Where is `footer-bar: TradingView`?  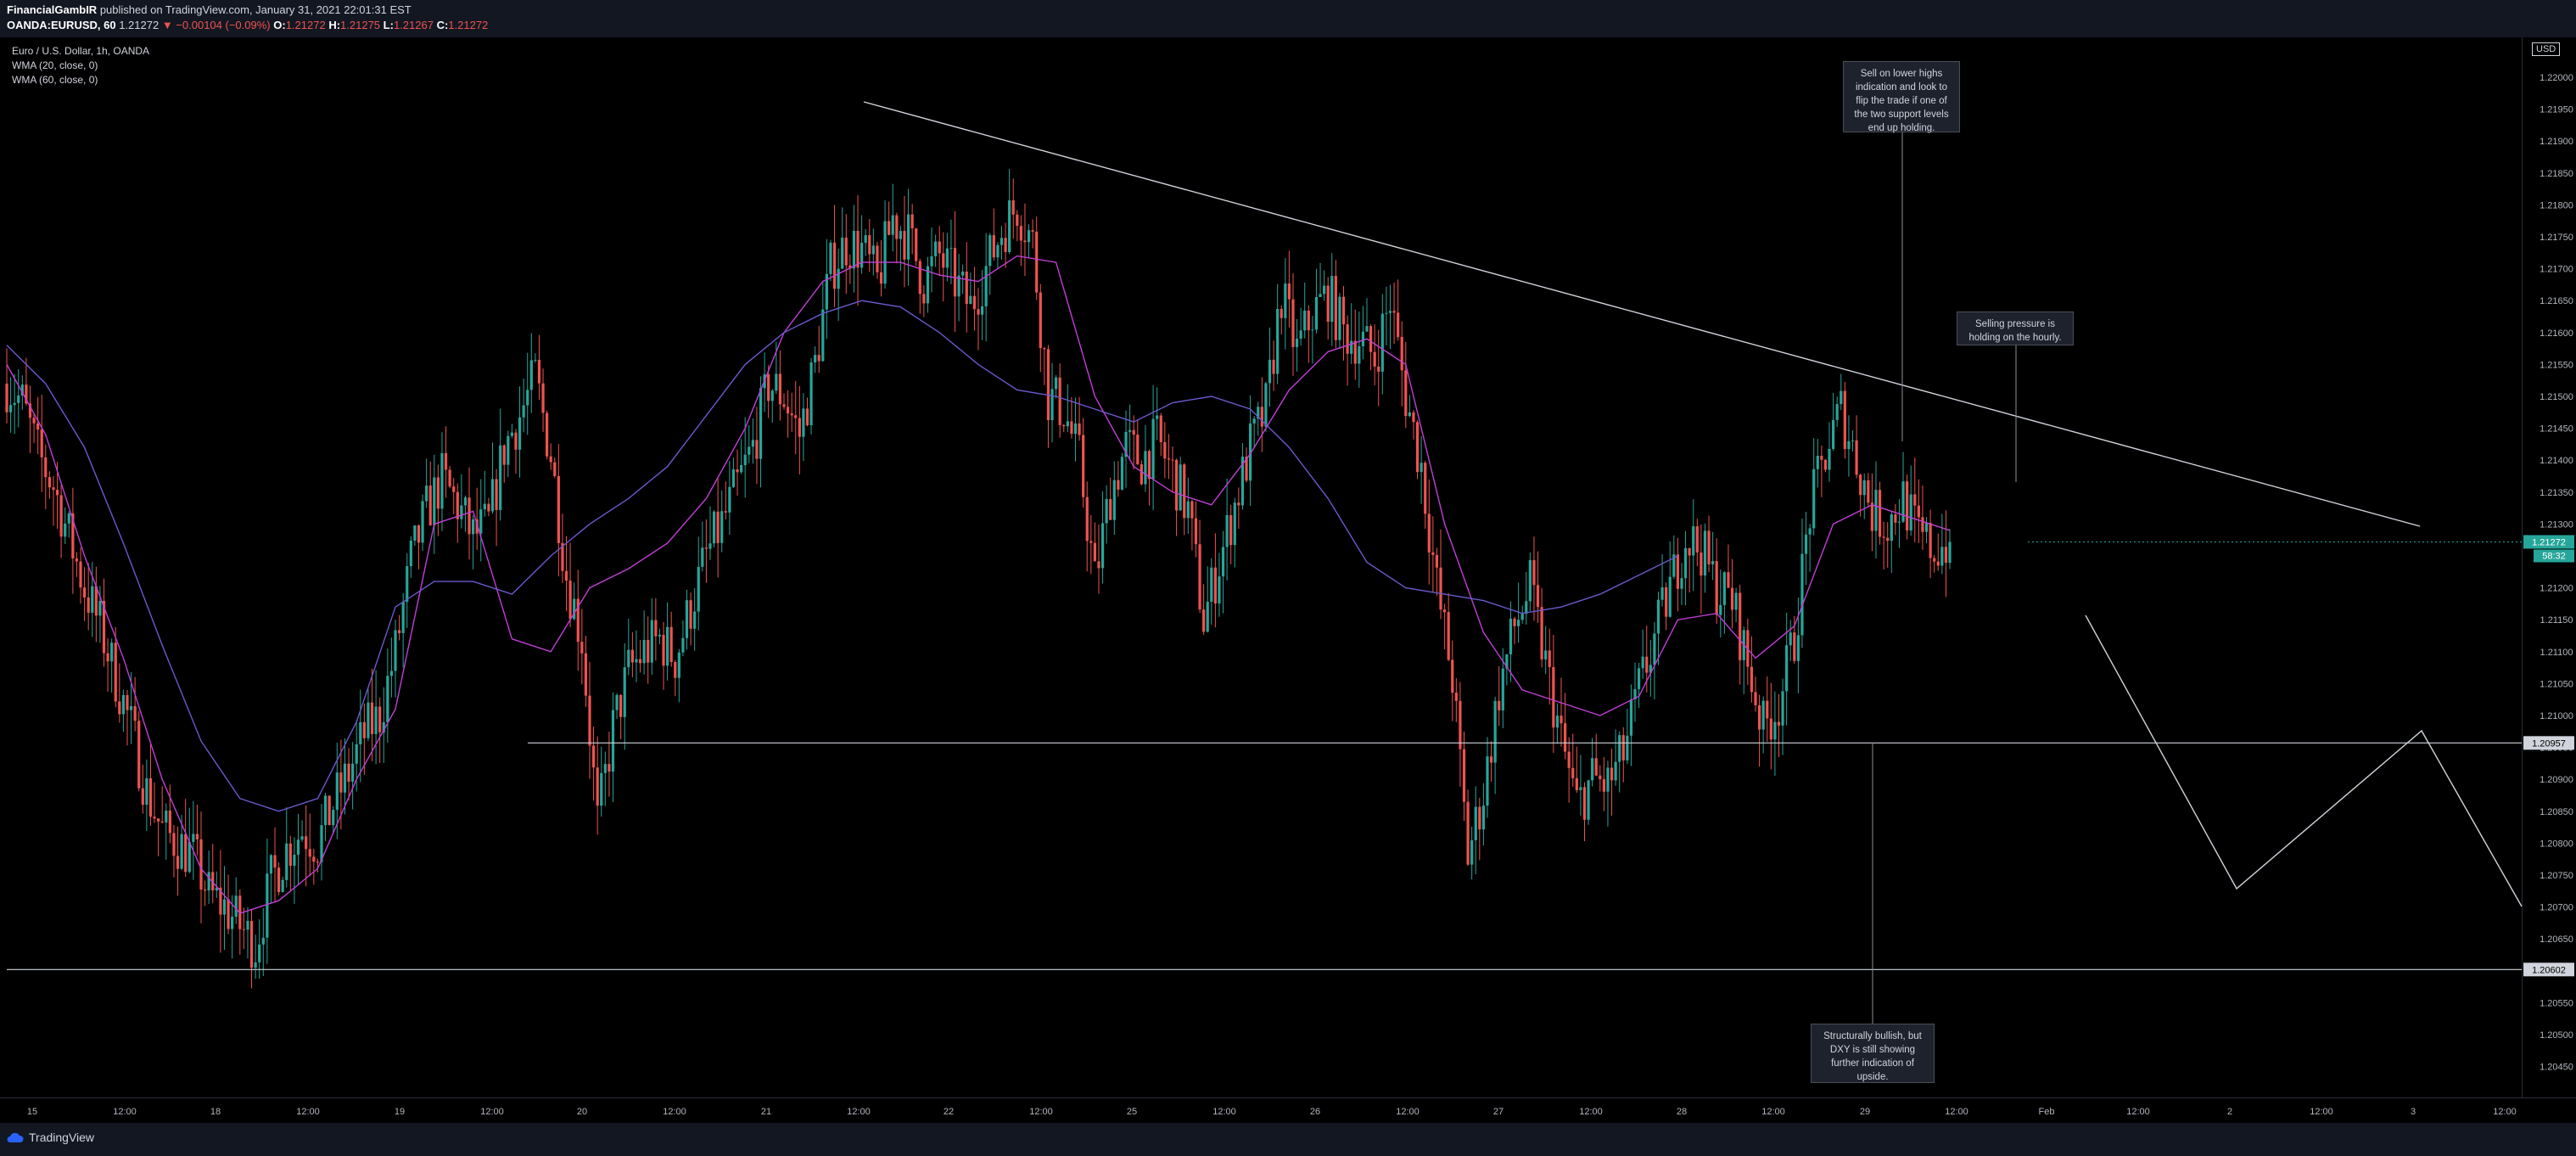
footer-bar: TradingView is located at coordinates (1288, 1139).